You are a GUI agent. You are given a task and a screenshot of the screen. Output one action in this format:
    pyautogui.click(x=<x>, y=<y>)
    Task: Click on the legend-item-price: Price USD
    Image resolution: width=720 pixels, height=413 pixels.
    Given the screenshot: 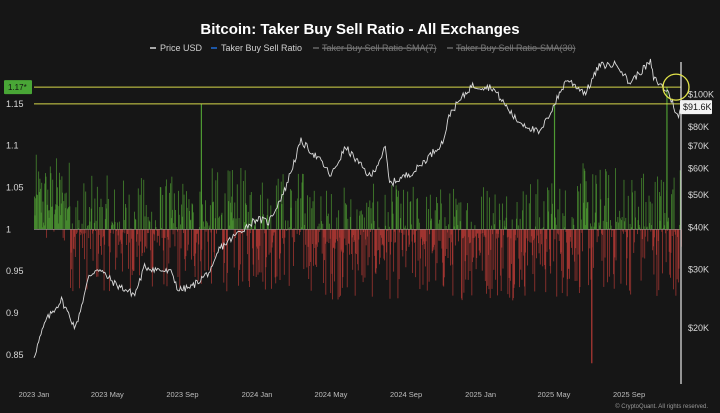 What is the action you would take?
    pyautogui.click(x=176, y=48)
    